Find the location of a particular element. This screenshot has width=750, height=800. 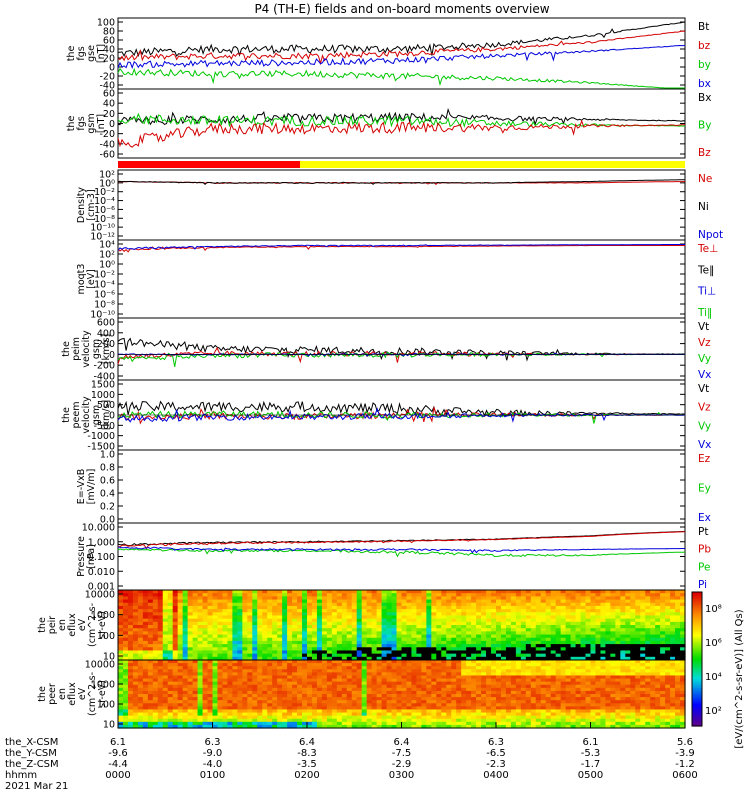

legend-label: Bz is located at coordinates (704, 153).